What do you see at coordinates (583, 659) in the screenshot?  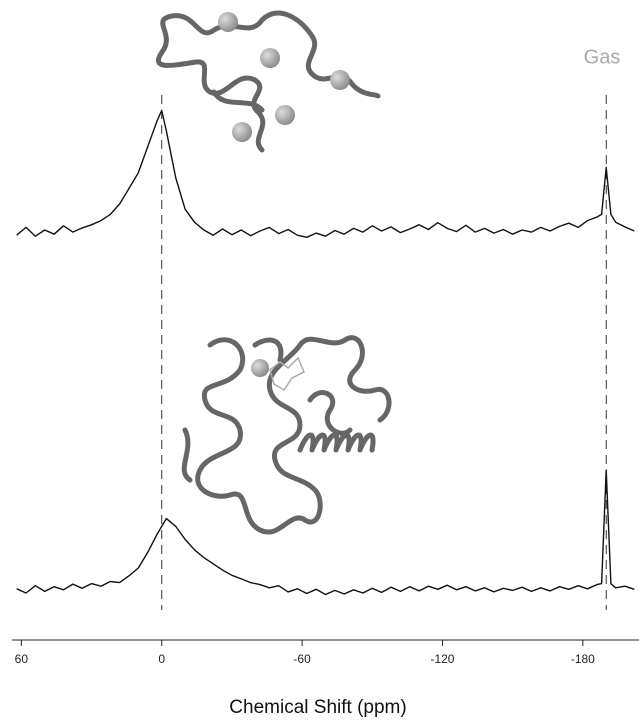 I see `x-tick-label: -180` at bounding box center [583, 659].